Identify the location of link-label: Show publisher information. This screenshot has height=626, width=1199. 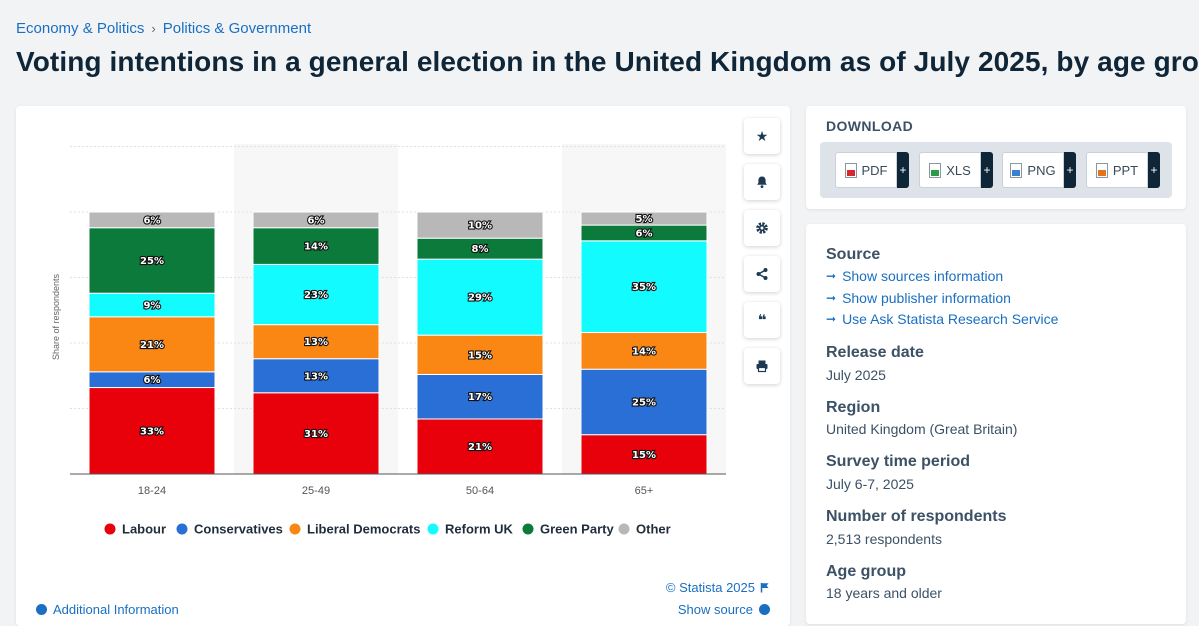
(926, 298).